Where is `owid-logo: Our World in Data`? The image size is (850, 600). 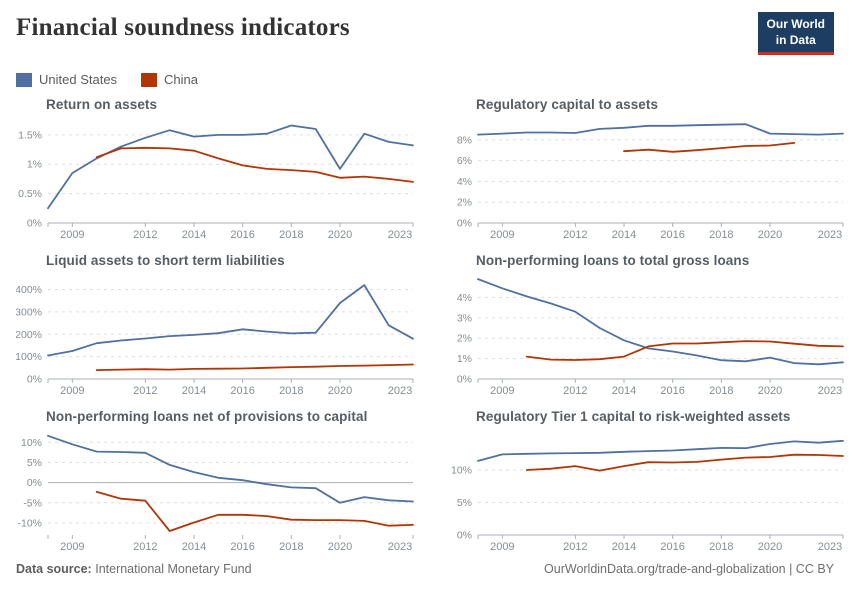
owid-logo: Our World in Data is located at coordinates (795, 34).